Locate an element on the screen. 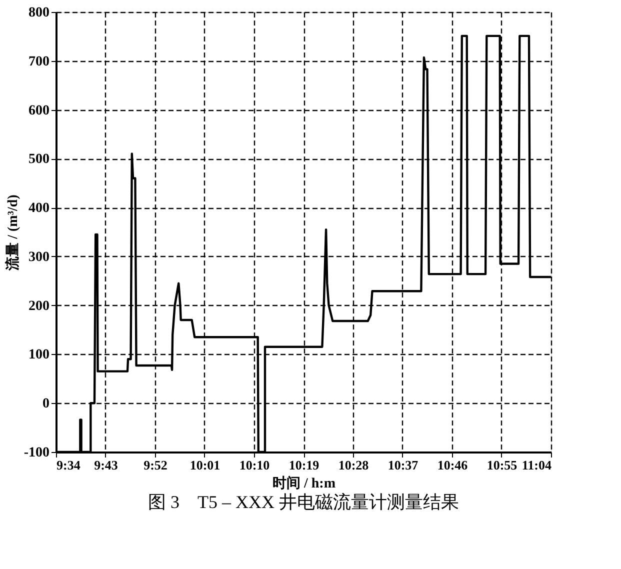  y-tick-label: 400 is located at coordinates (39, 208).